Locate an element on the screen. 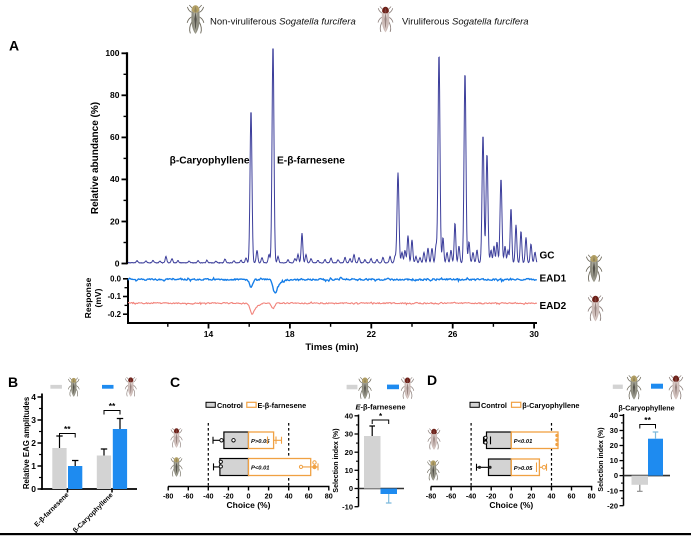 Image resolution: width=691 pixels, height=543 pixels. svg-text: 4 is located at coordinates (33, 397).